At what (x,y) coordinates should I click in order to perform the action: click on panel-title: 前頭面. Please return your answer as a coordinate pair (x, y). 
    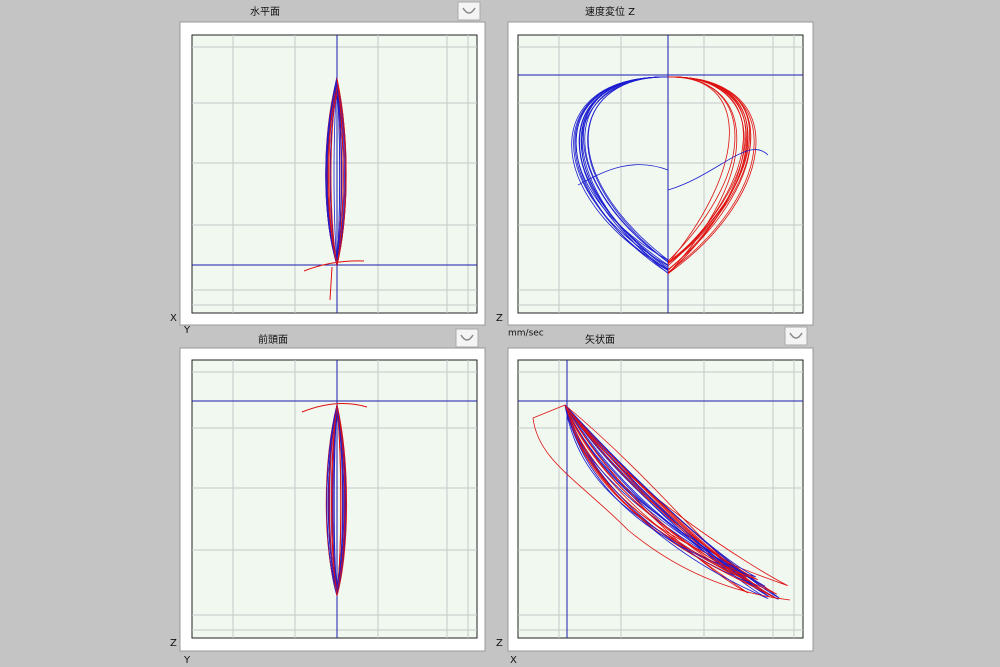
    Looking at the image, I should click on (273, 339).